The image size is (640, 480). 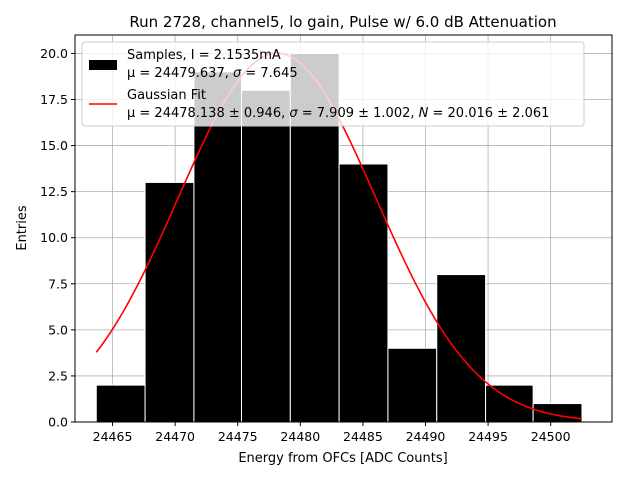 I want to click on legend-samples-line2: μ = 24479.637, σ = 7.645, so click(x=212, y=73).